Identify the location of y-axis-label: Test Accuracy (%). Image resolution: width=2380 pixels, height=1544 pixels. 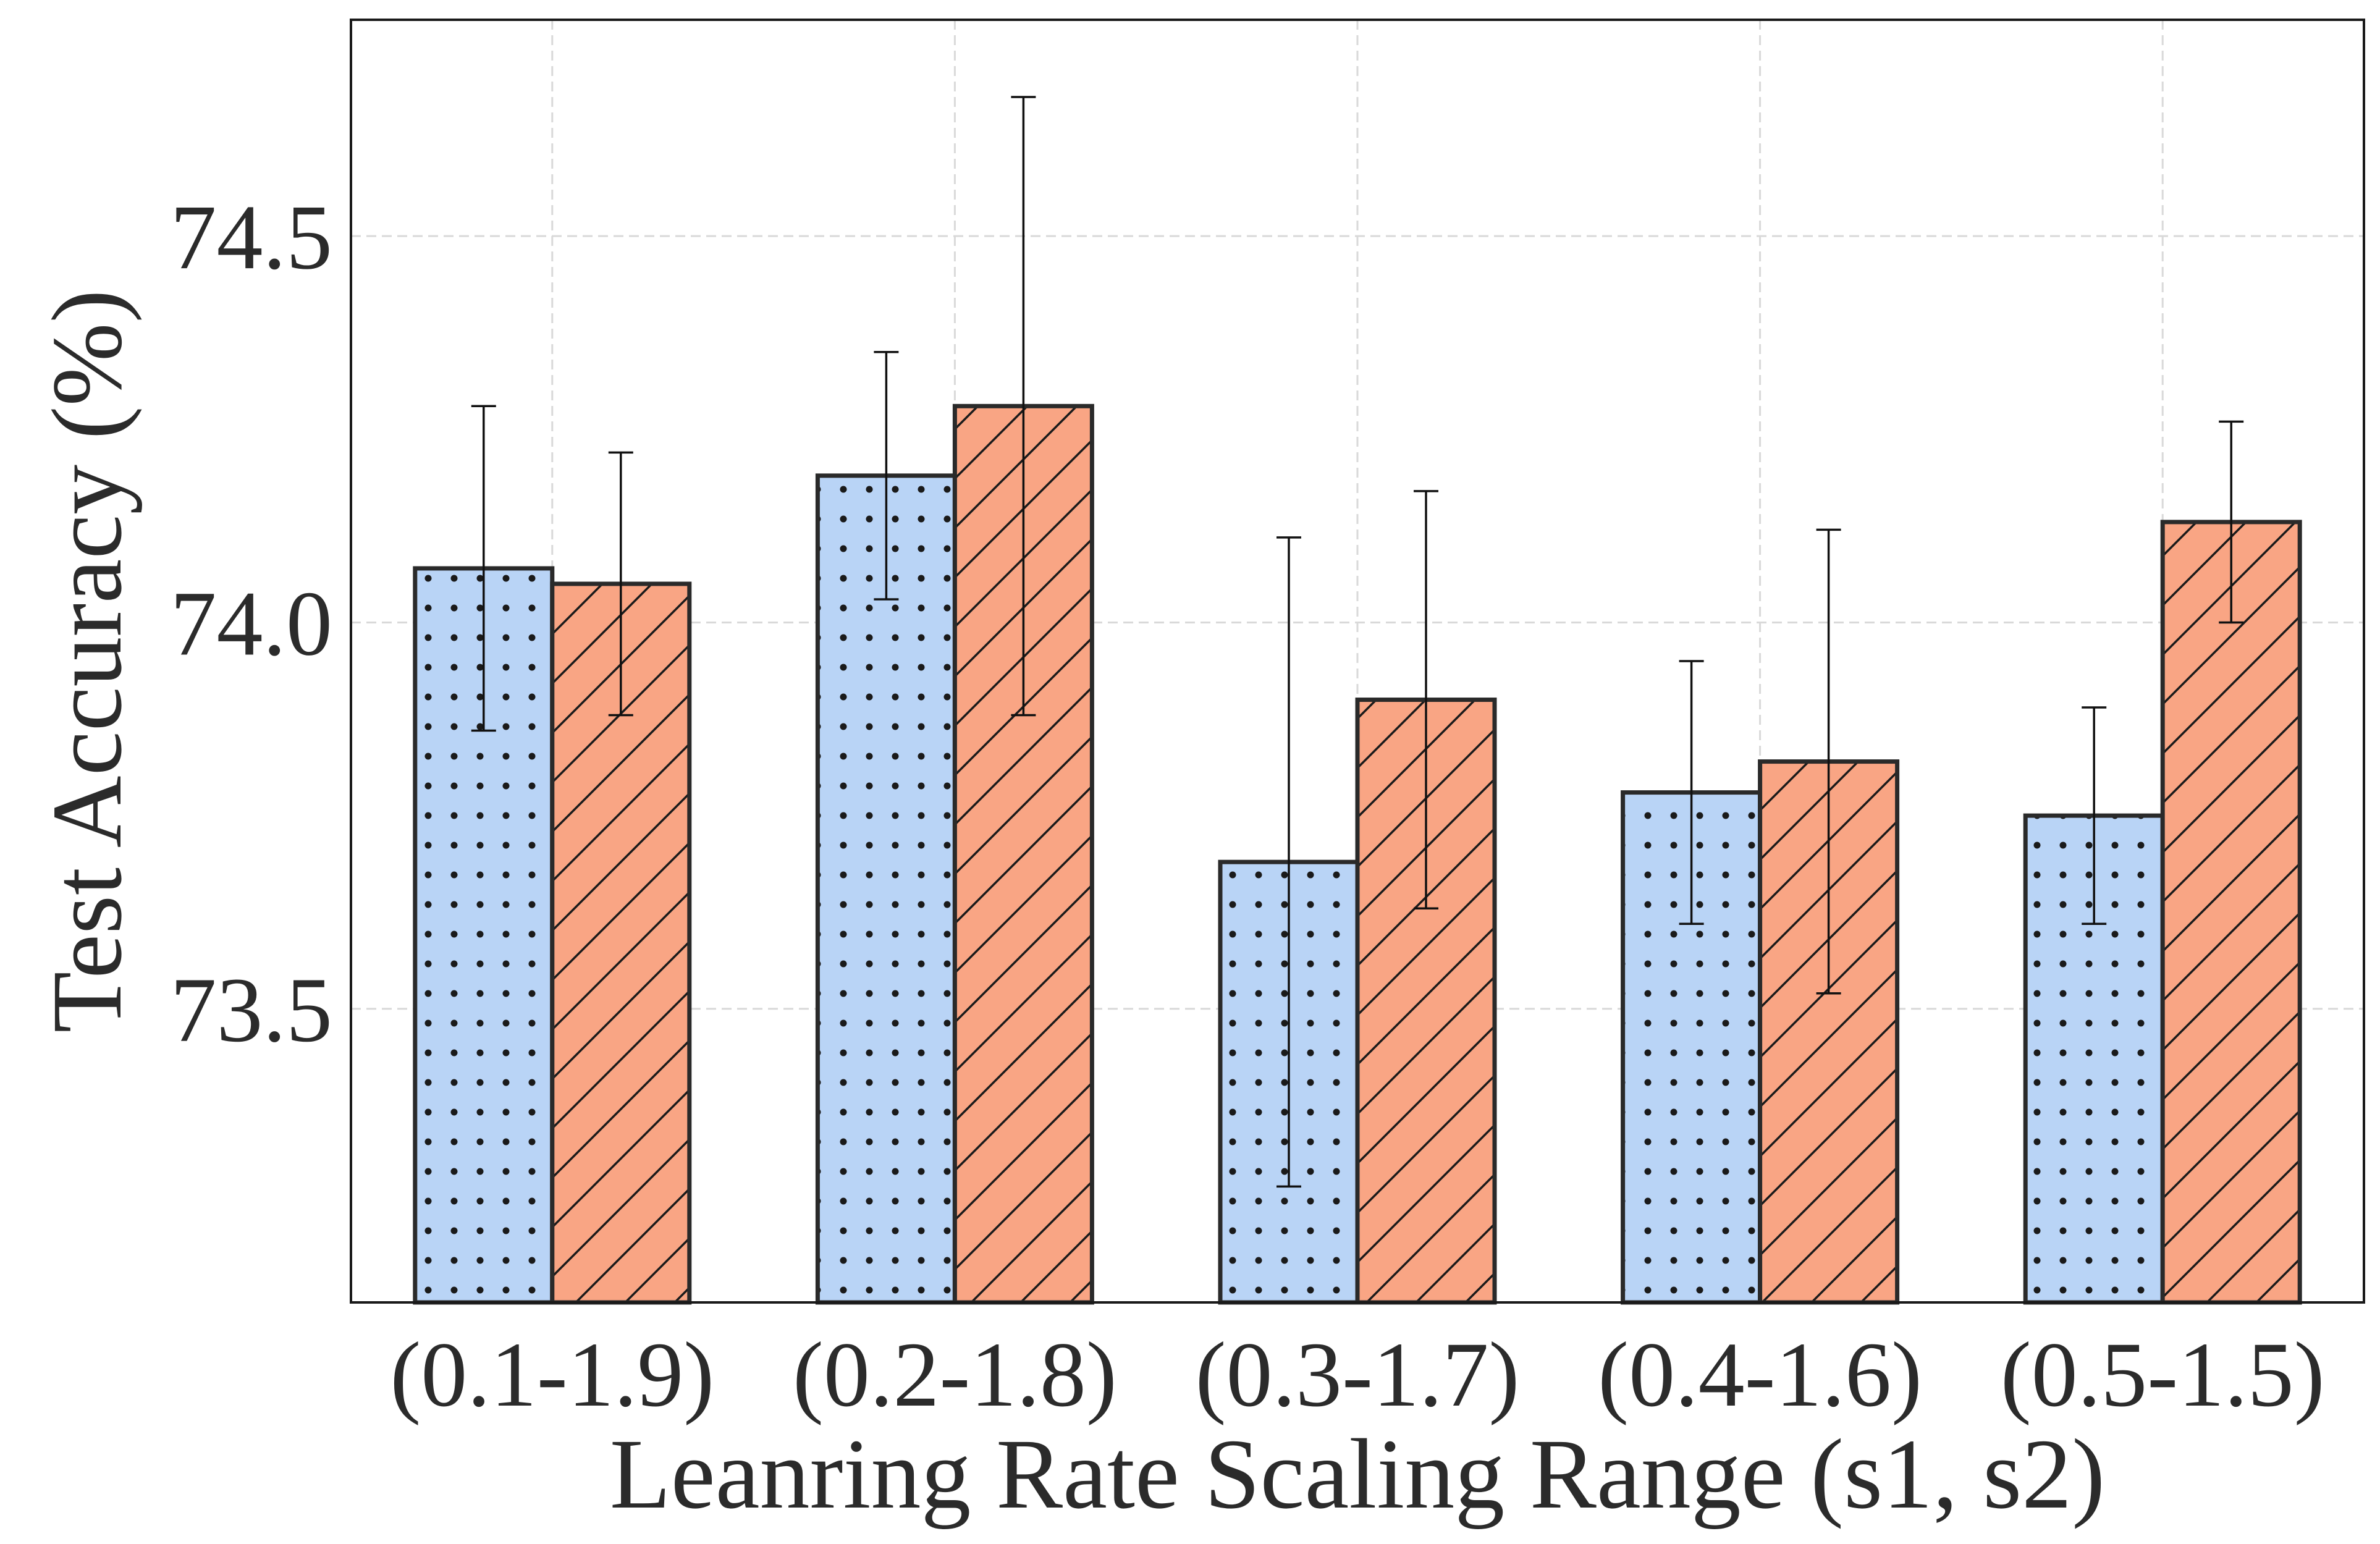
(88, 660).